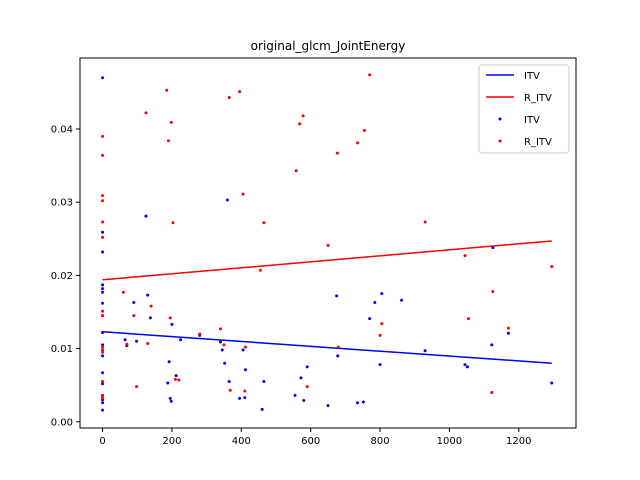 This screenshot has width=640, height=480. I want to click on y-axis: 0.00 0.01 0.02 0.03 0.04, so click(65, 276).